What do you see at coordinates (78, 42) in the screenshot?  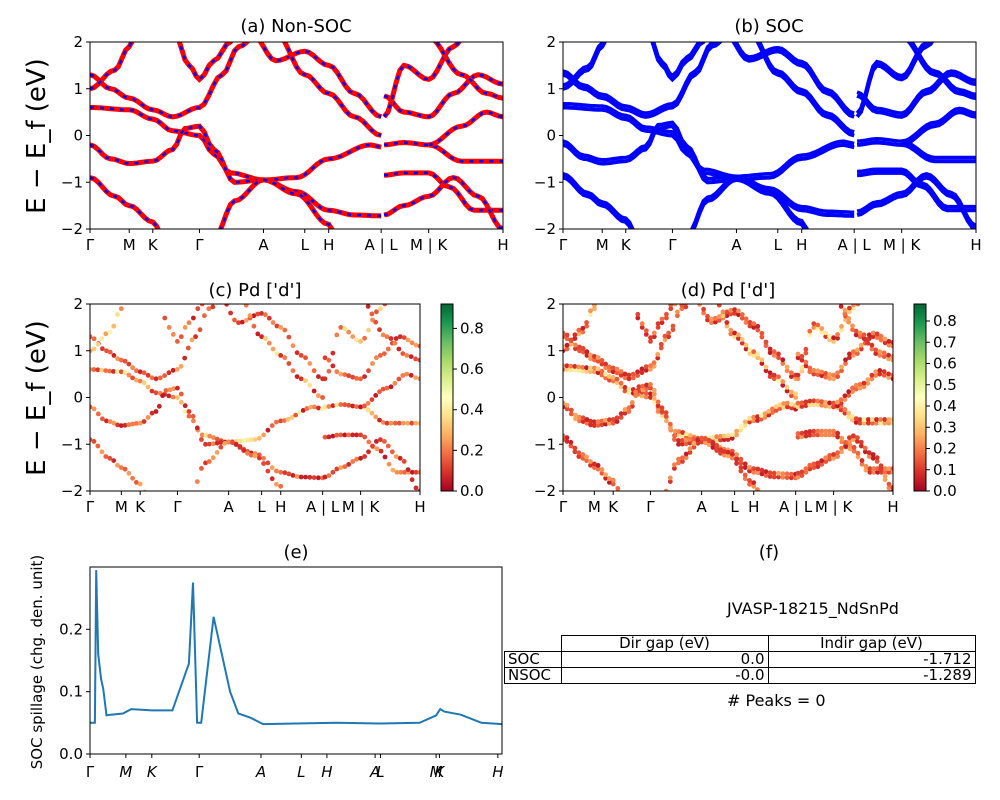 I see `y-tick-label: 2` at bounding box center [78, 42].